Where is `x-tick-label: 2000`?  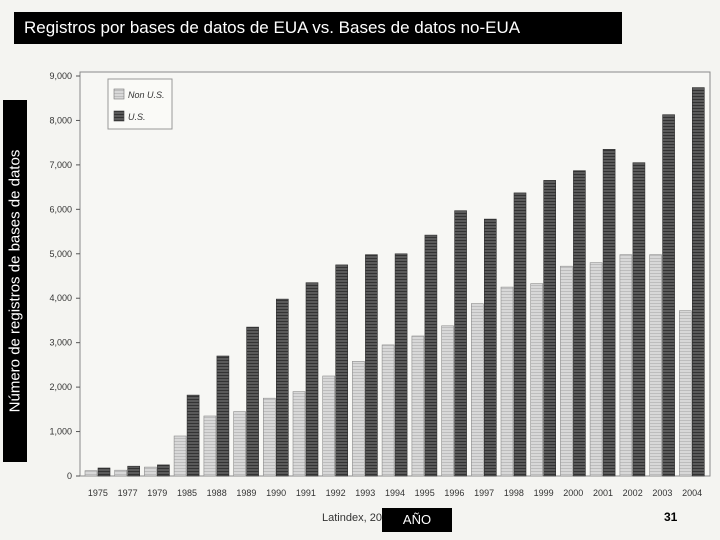
x-tick-label: 2000 is located at coordinates (573, 493).